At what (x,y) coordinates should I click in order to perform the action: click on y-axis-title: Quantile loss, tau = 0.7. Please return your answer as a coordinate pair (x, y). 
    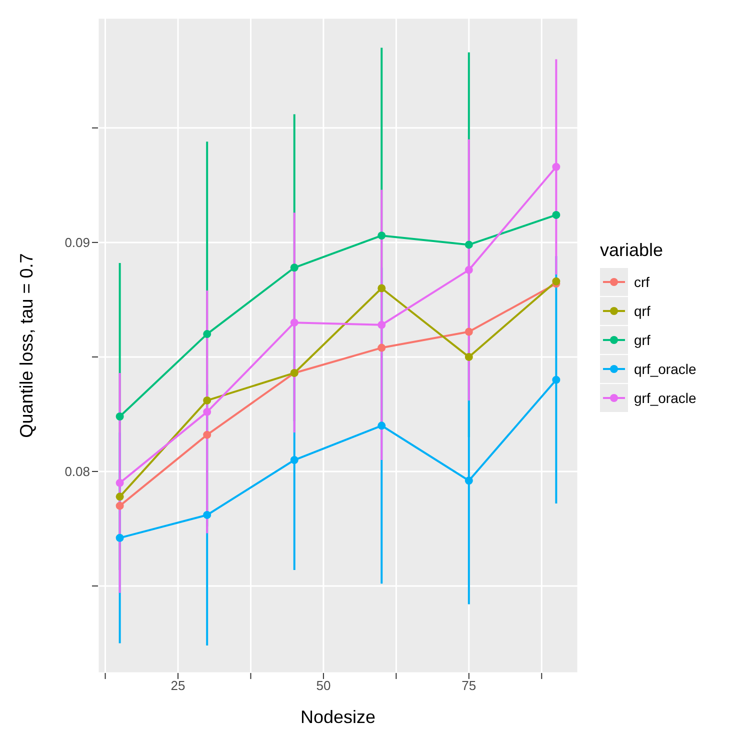
    Looking at the image, I should click on (26, 345).